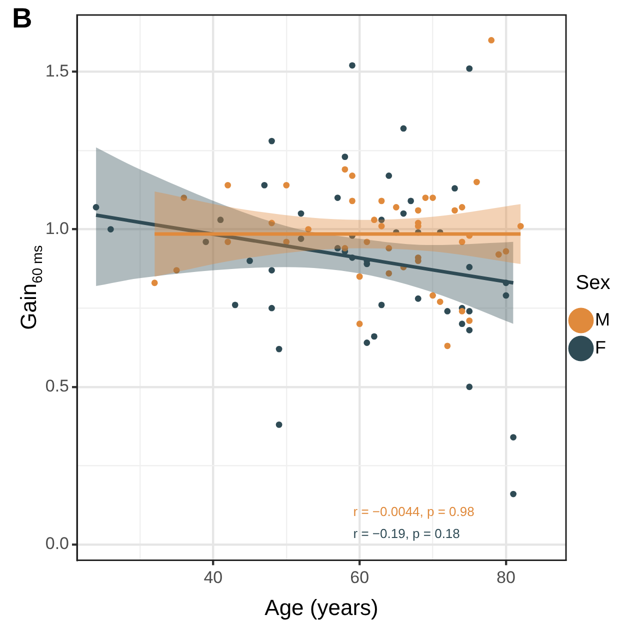 This screenshot has width=630, height=628. What do you see at coordinates (22, 18) in the screenshot?
I see `chart-title: B` at bounding box center [22, 18].